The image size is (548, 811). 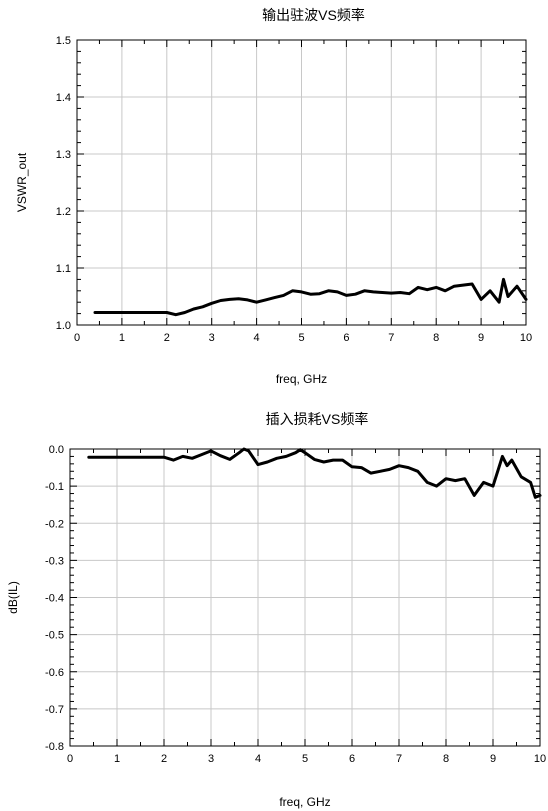 I want to click on chart-title: 插入损耗VS频率, so click(x=317, y=419).